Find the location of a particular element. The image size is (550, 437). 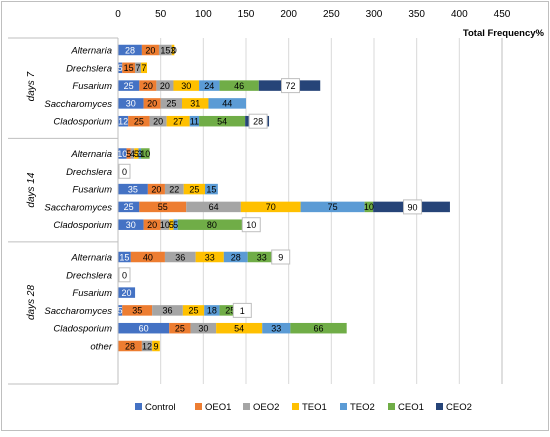

legend-swatch-teo2 is located at coordinates (343, 406).